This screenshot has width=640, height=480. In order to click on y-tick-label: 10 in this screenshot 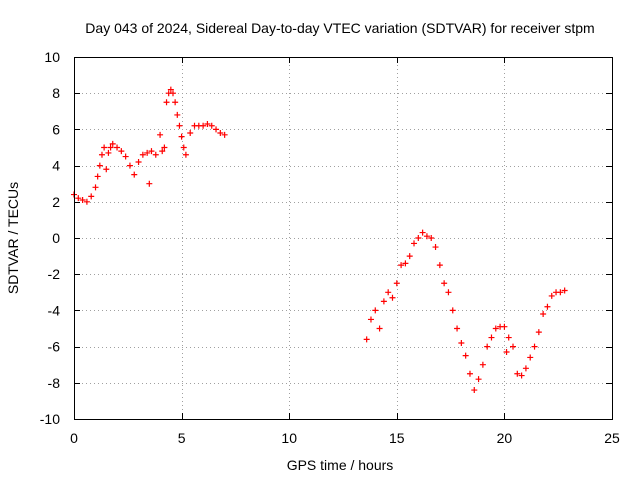, I will do `click(52, 57)`.